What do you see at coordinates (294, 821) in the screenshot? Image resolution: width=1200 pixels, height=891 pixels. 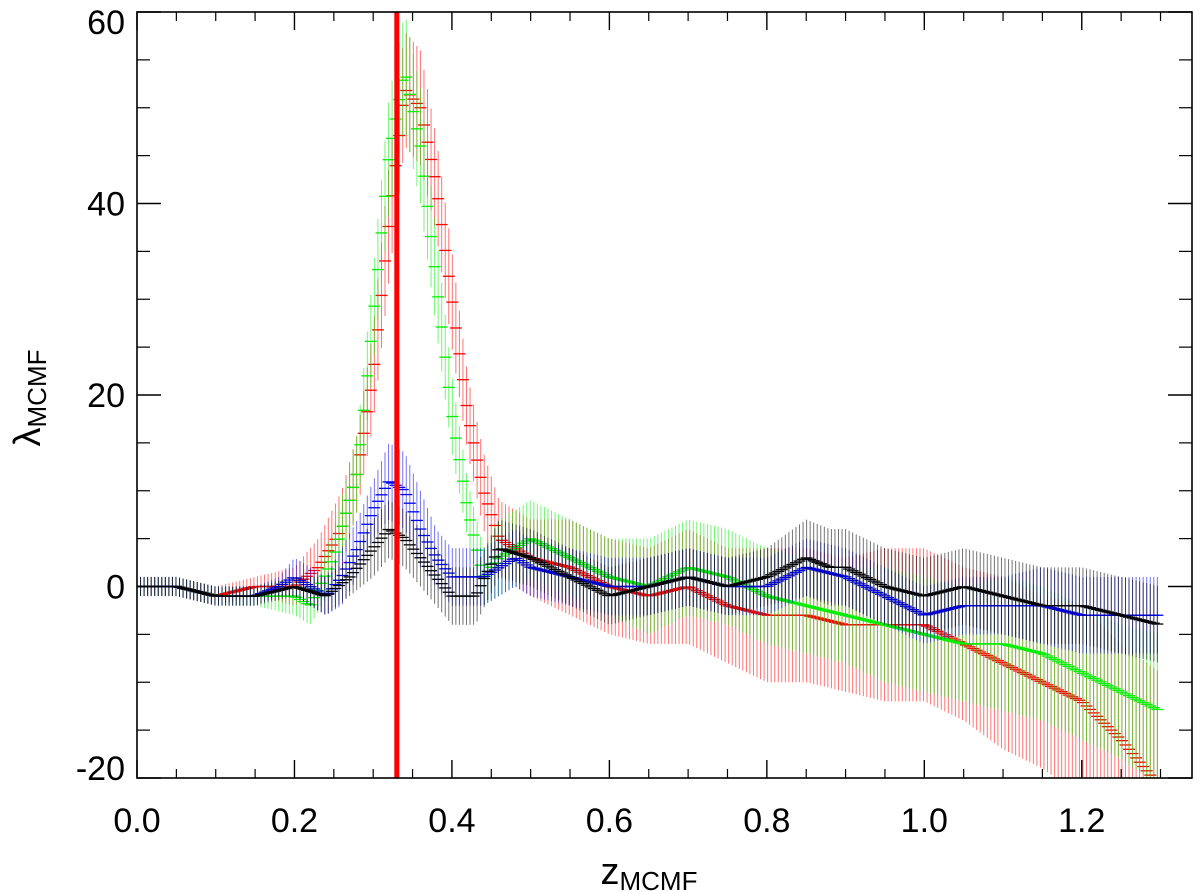 I see `x-tick-label: 0.2` at bounding box center [294, 821].